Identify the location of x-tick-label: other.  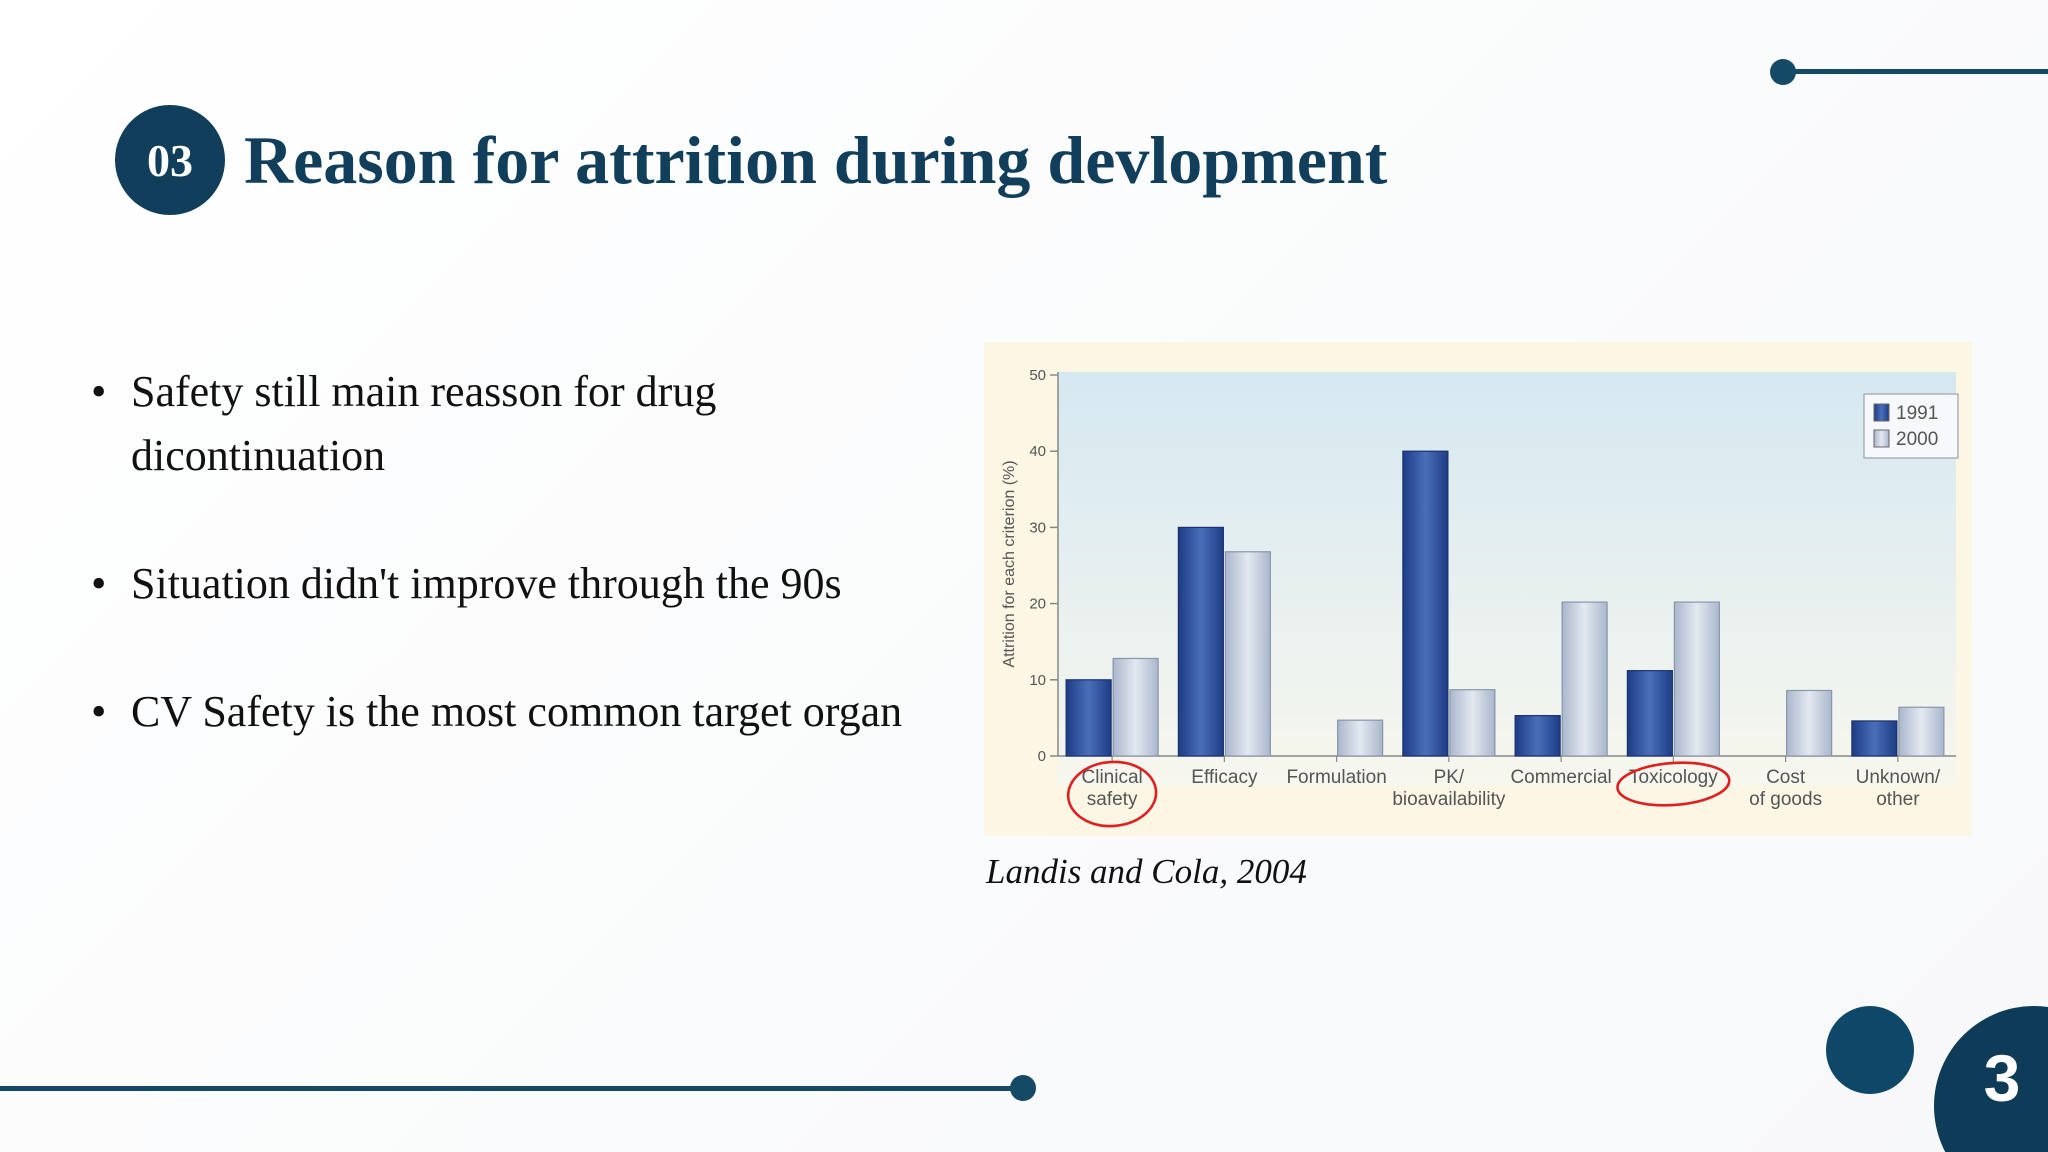
(1898, 799).